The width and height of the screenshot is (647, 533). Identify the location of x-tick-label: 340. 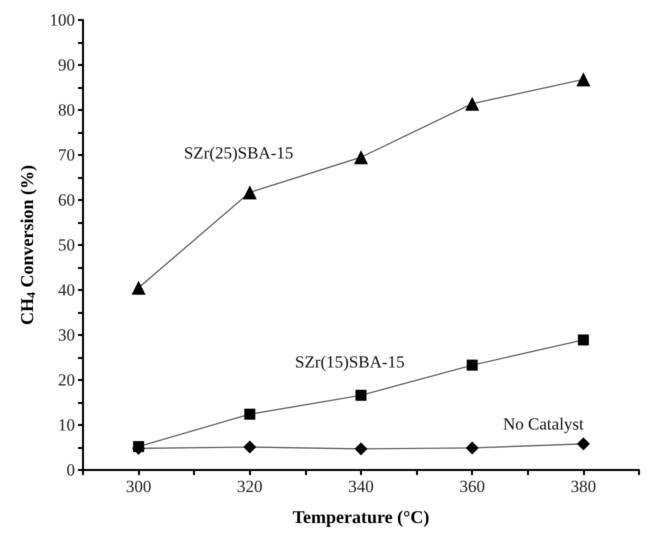
(361, 486).